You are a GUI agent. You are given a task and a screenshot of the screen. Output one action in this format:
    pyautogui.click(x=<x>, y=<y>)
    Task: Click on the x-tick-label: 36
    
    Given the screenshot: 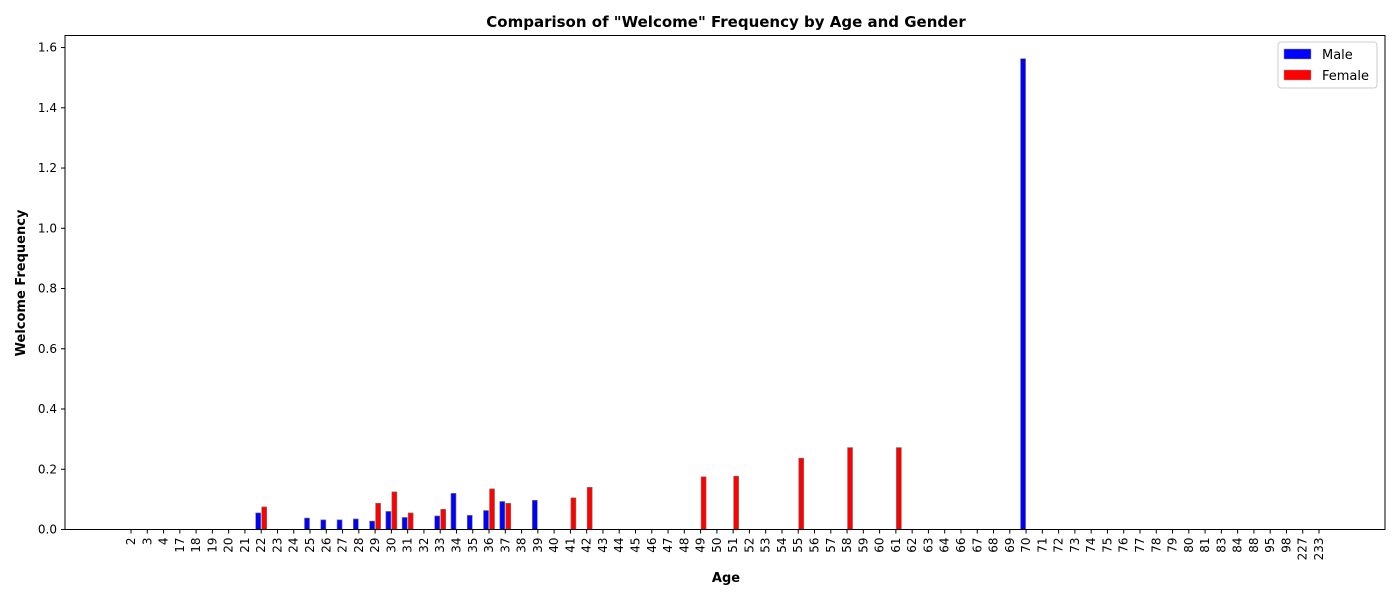 What is the action you would take?
    pyautogui.click(x=489, y=545)
    